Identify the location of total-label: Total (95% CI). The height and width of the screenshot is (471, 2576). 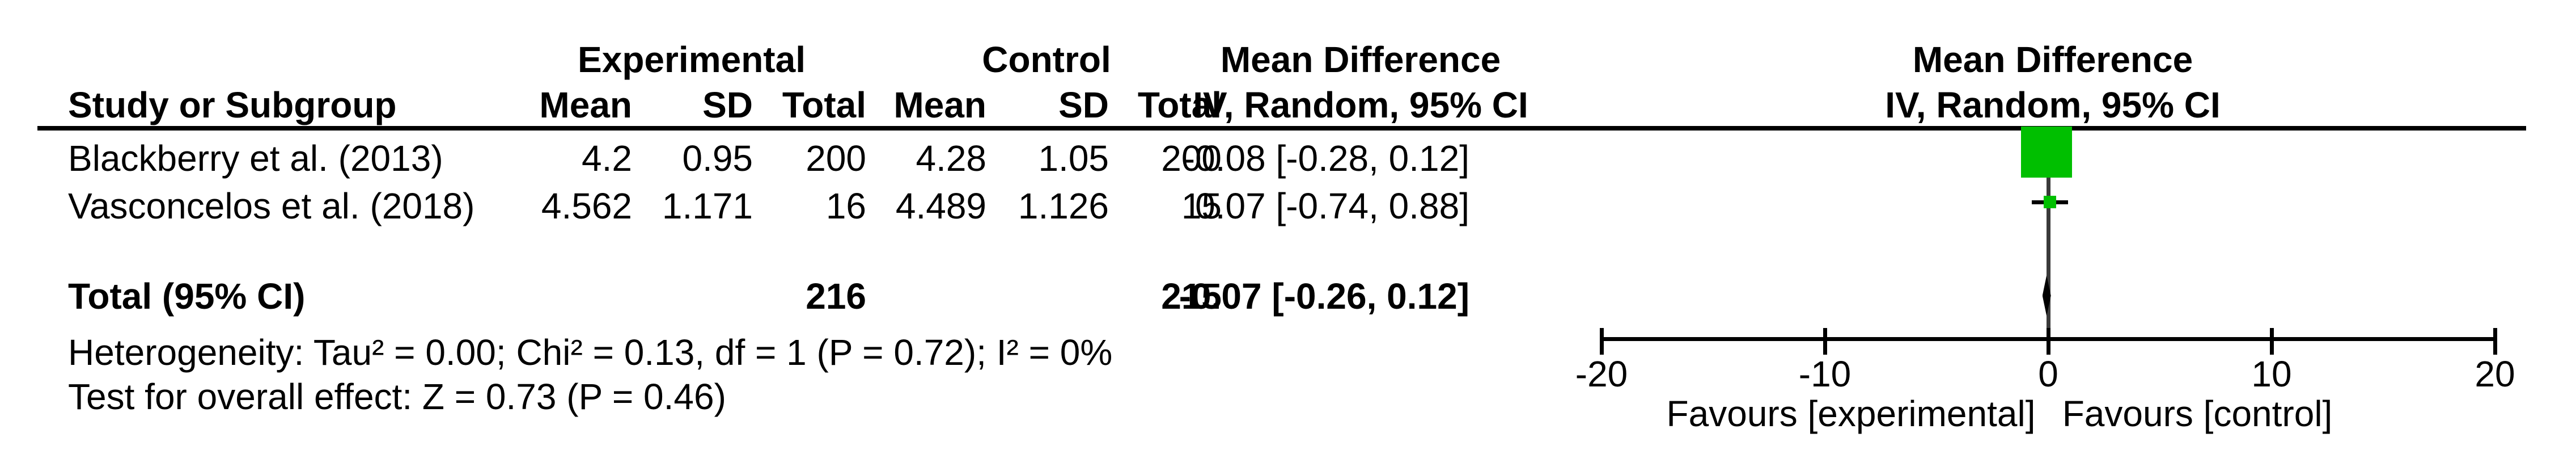
(187, 296).